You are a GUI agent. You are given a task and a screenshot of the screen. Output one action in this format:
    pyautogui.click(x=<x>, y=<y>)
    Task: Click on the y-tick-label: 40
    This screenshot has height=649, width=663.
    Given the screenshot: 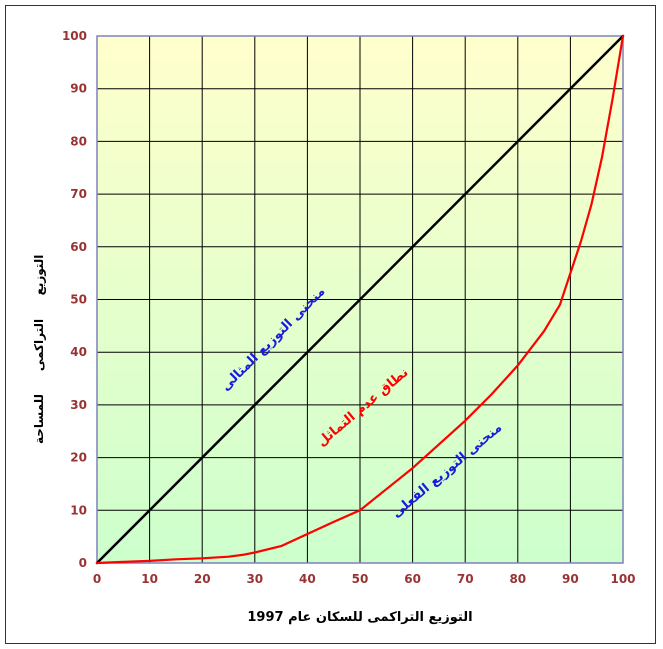 What is the action you would take?
    pyautogui.click(x=78, y=352)
    